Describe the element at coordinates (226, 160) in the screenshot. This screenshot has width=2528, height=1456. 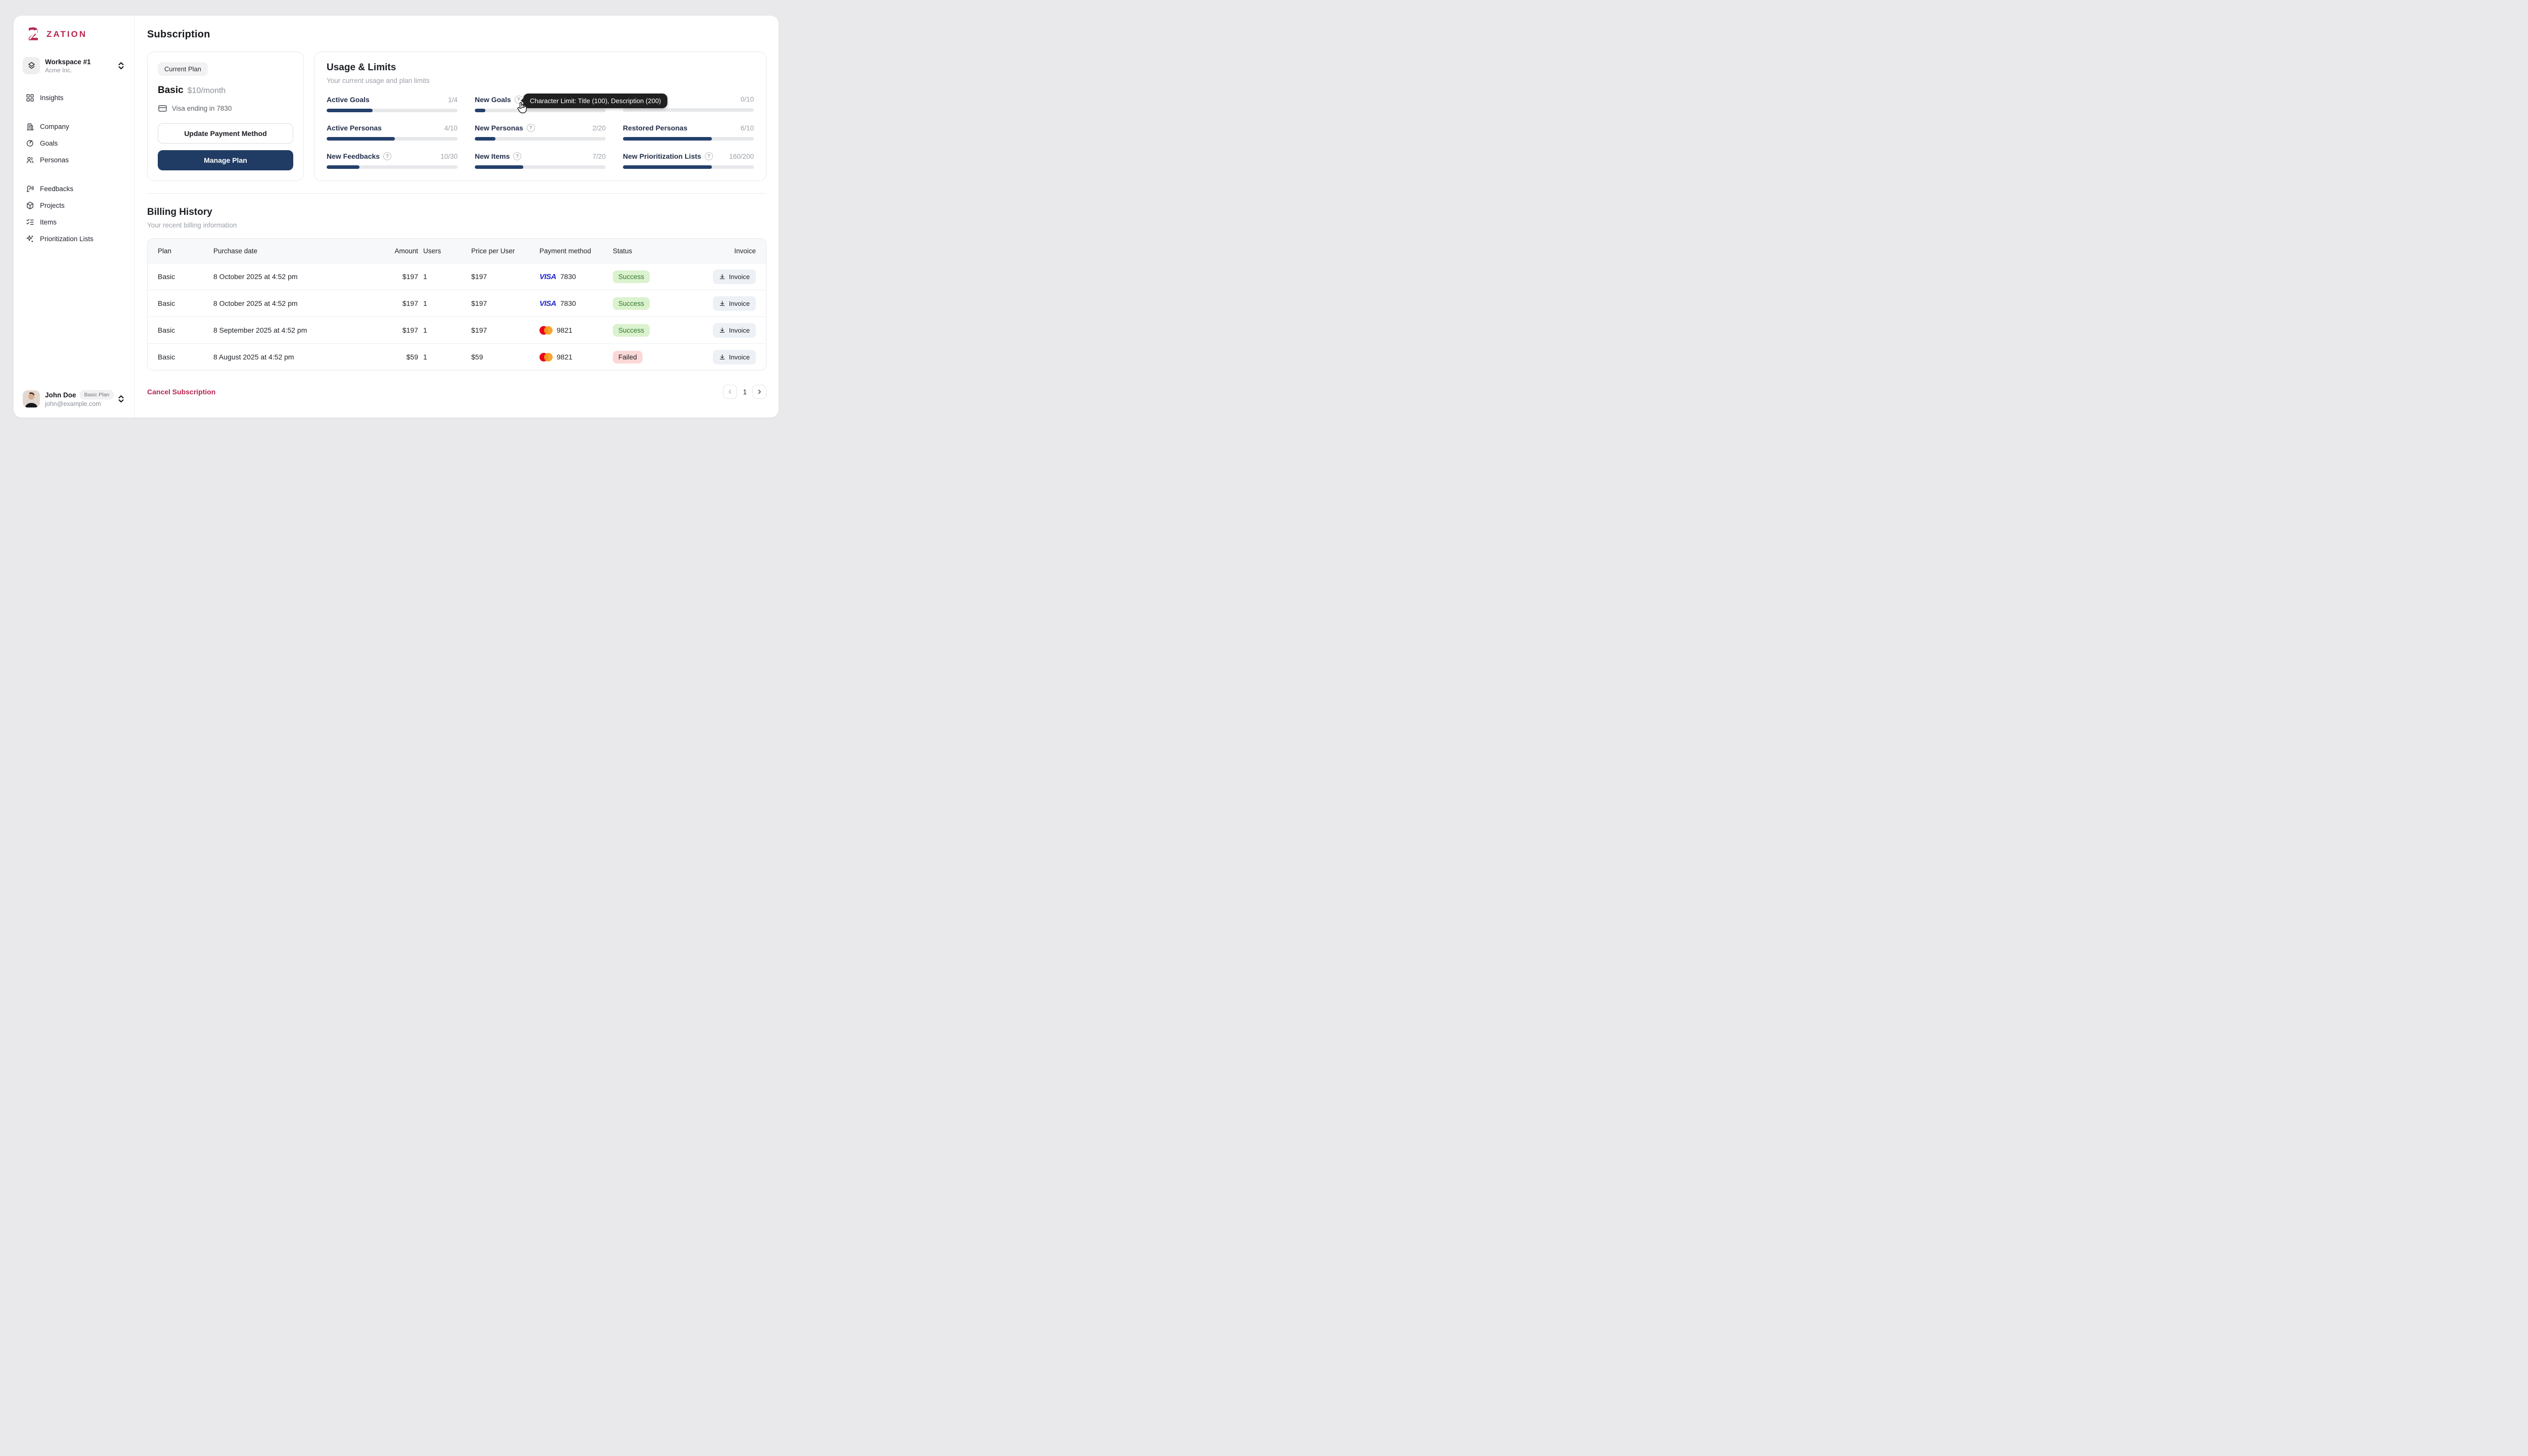
I see `manage-plan-button: Manage Plan` at that location.